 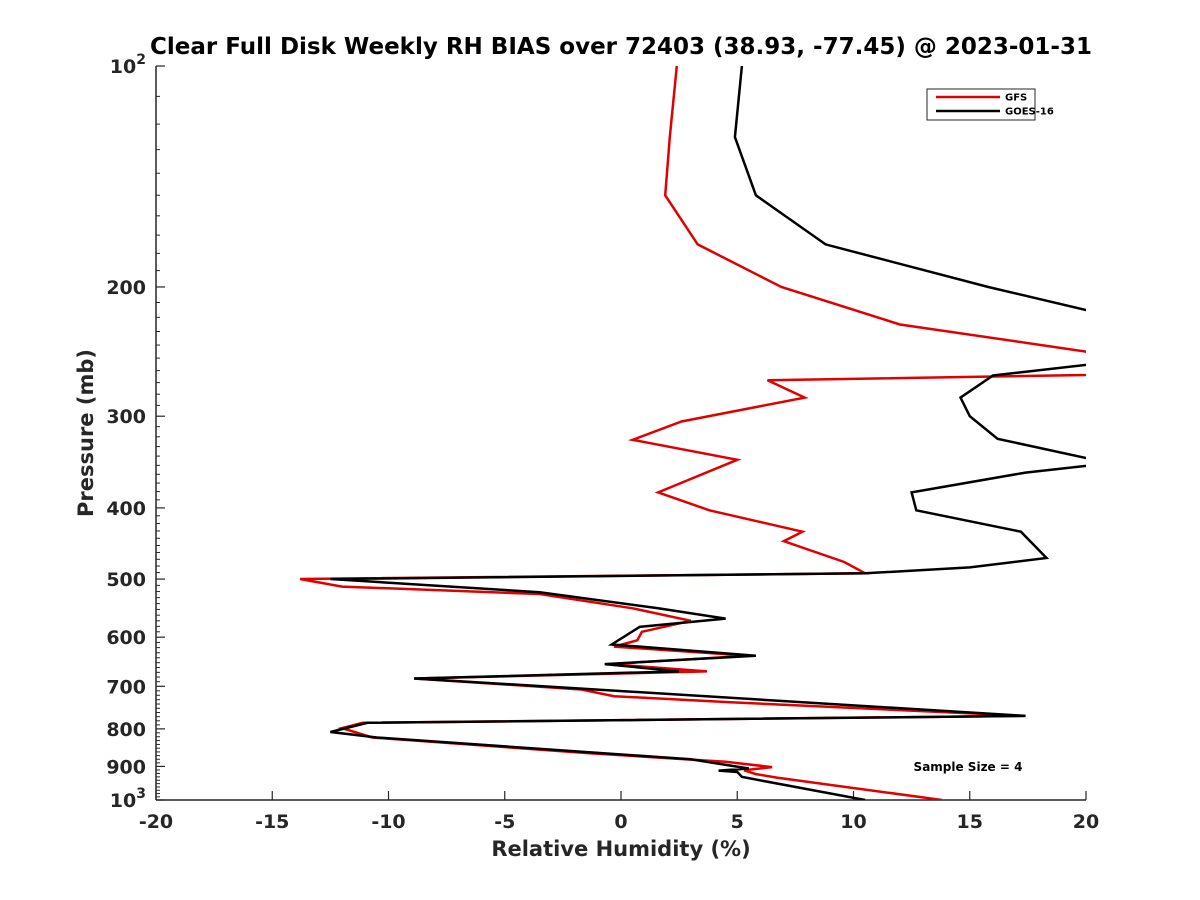 I want to click on x-tick-label: -15, so click(x=272, y=822).